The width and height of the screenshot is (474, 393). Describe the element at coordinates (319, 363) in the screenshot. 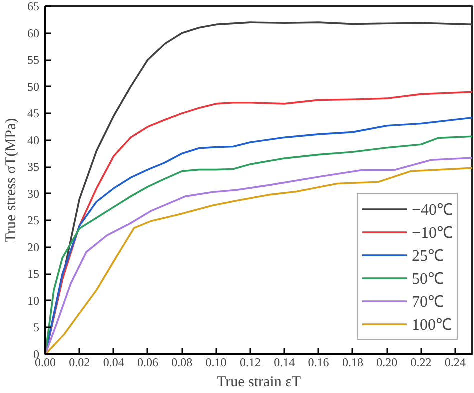

I see `x-tick-label: 0.16` at that location.